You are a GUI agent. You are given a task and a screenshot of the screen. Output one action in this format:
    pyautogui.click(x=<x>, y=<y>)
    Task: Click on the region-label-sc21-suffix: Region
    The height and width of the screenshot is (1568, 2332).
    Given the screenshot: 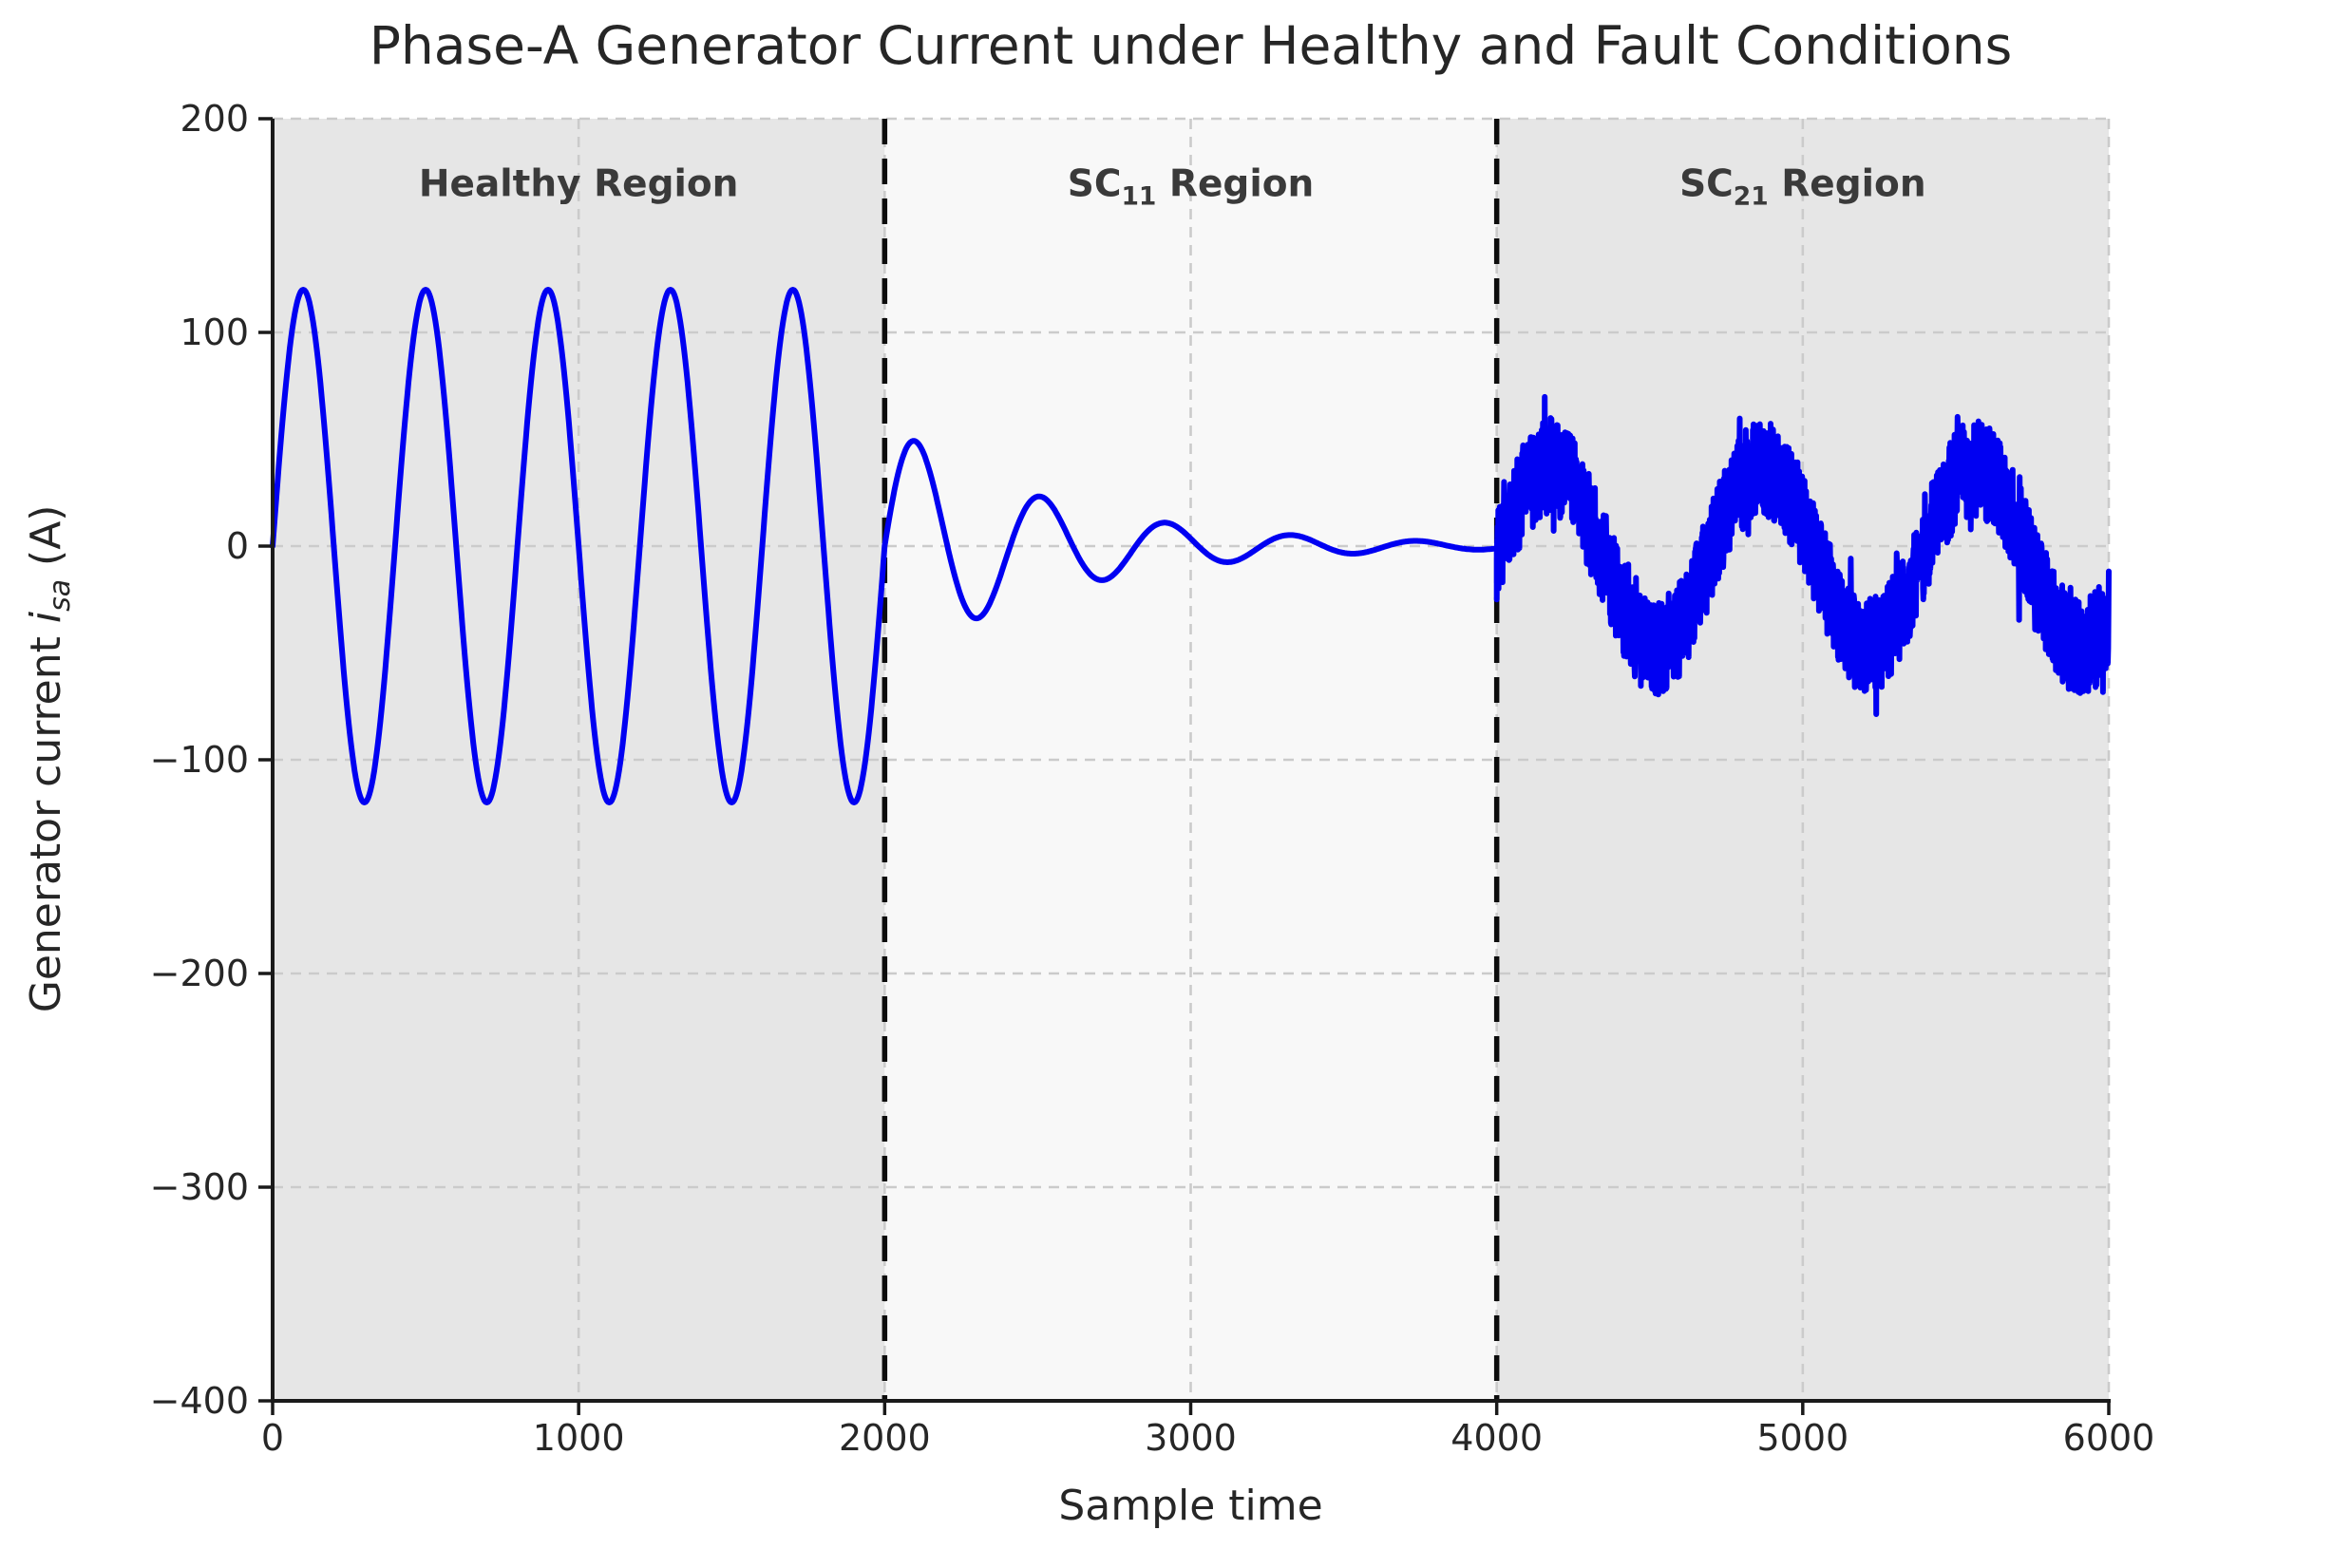 What is the action you would take?
    pyautogui.click(x=1847, y=184)
    